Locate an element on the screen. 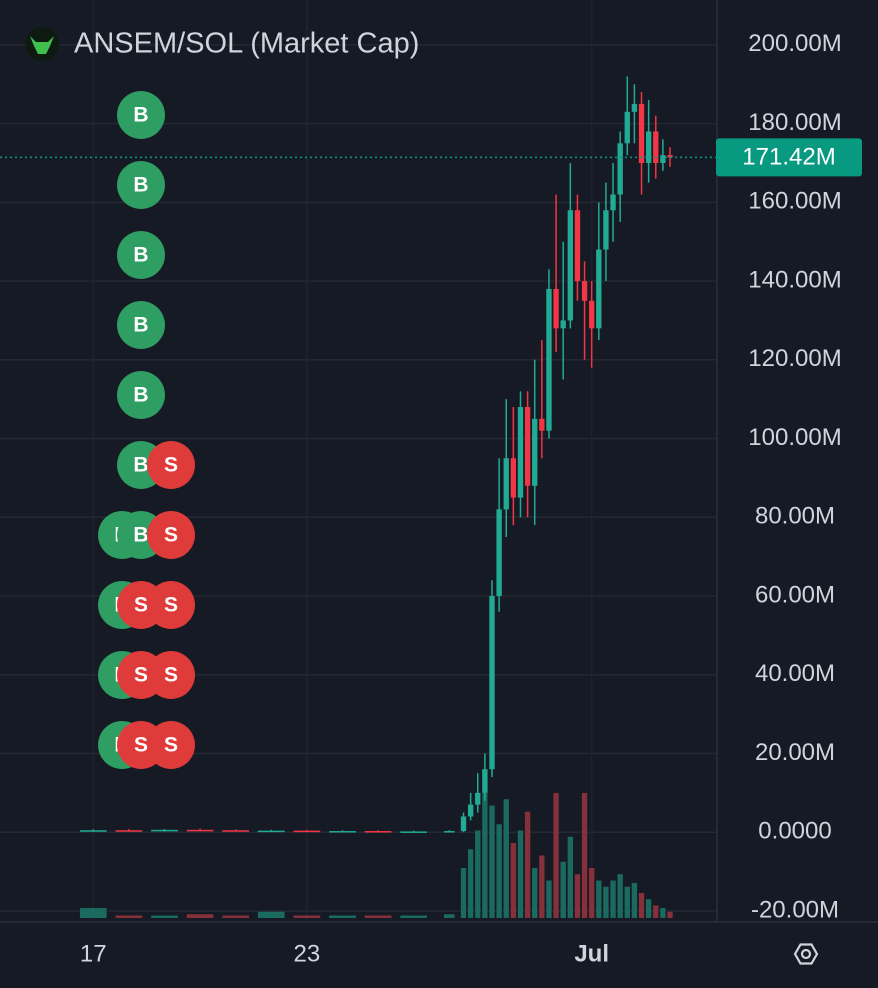  price-label: 171.42M is located at coordinates (788, 157).